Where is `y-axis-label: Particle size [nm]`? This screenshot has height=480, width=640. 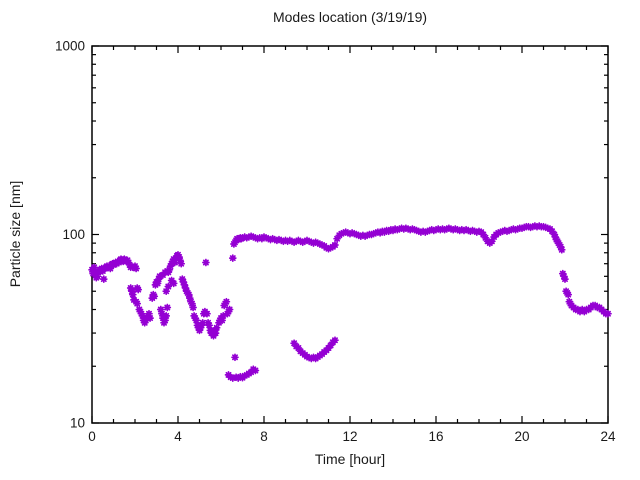 y-axis-label: Particle size [nm] is located at coordinates (15, 234).